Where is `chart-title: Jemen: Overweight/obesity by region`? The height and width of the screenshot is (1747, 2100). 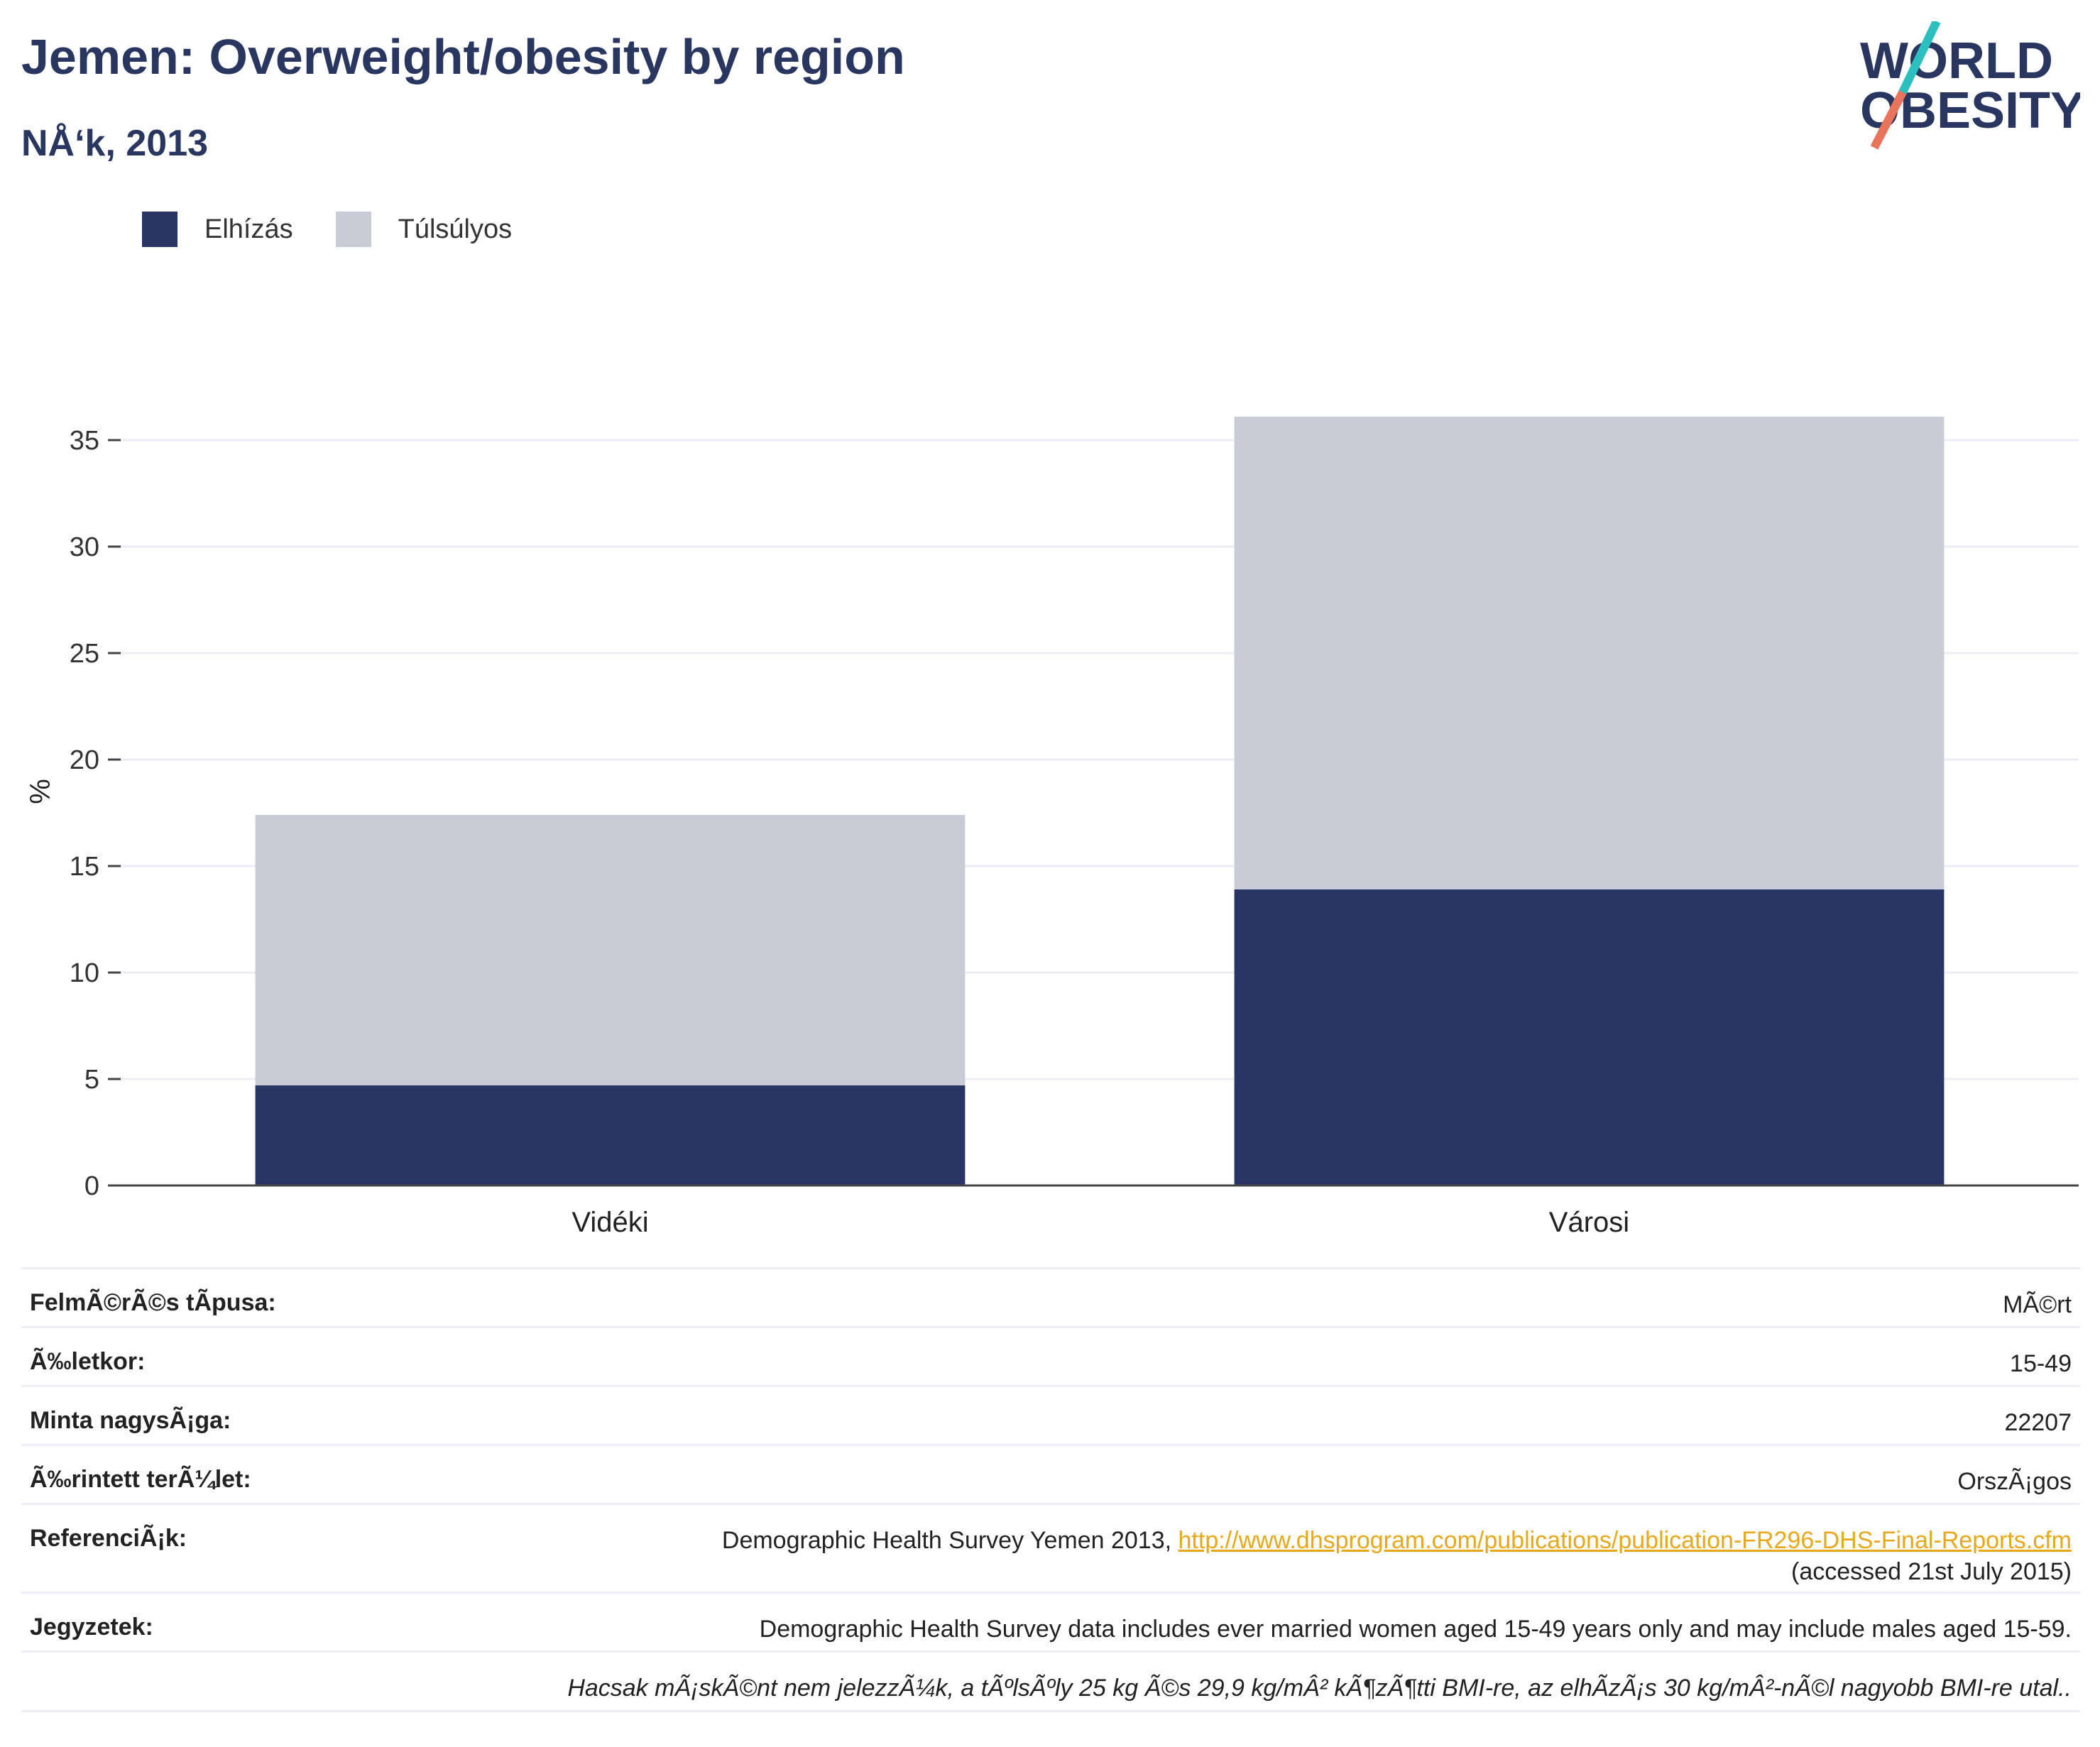 chart-title: Jemen: Overweight/obesity by region is located at coordinates (463, 56).